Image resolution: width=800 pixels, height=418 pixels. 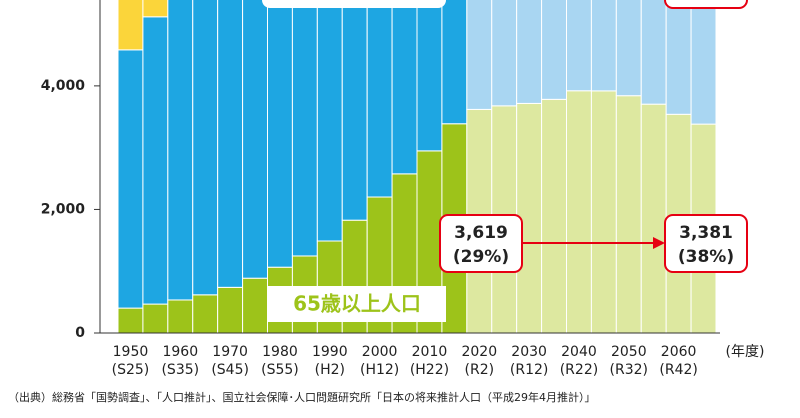 I want to click on x-tick-label: 2050, so click(x=629, y=352).